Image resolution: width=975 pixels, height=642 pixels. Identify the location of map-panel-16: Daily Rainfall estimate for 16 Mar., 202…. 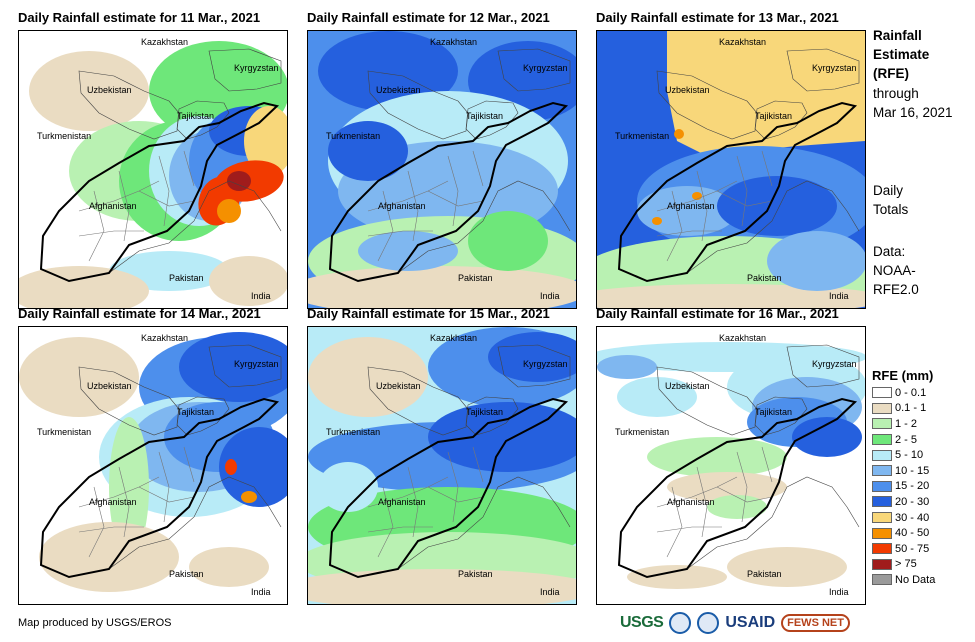
(731, 454).